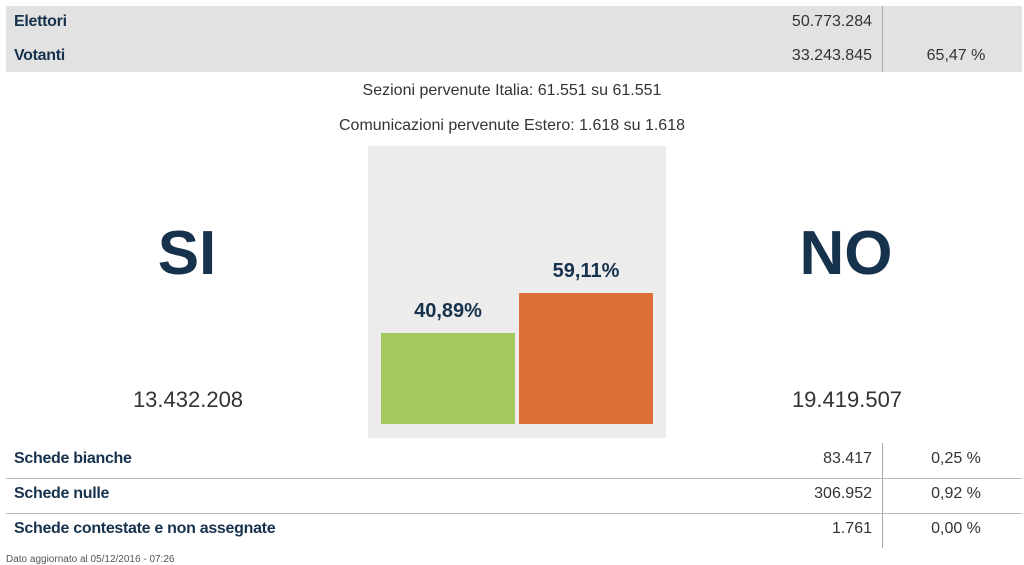 The image size is (1024, 565). I want to click on data-label-no: 59,11%, so click(586, 271).